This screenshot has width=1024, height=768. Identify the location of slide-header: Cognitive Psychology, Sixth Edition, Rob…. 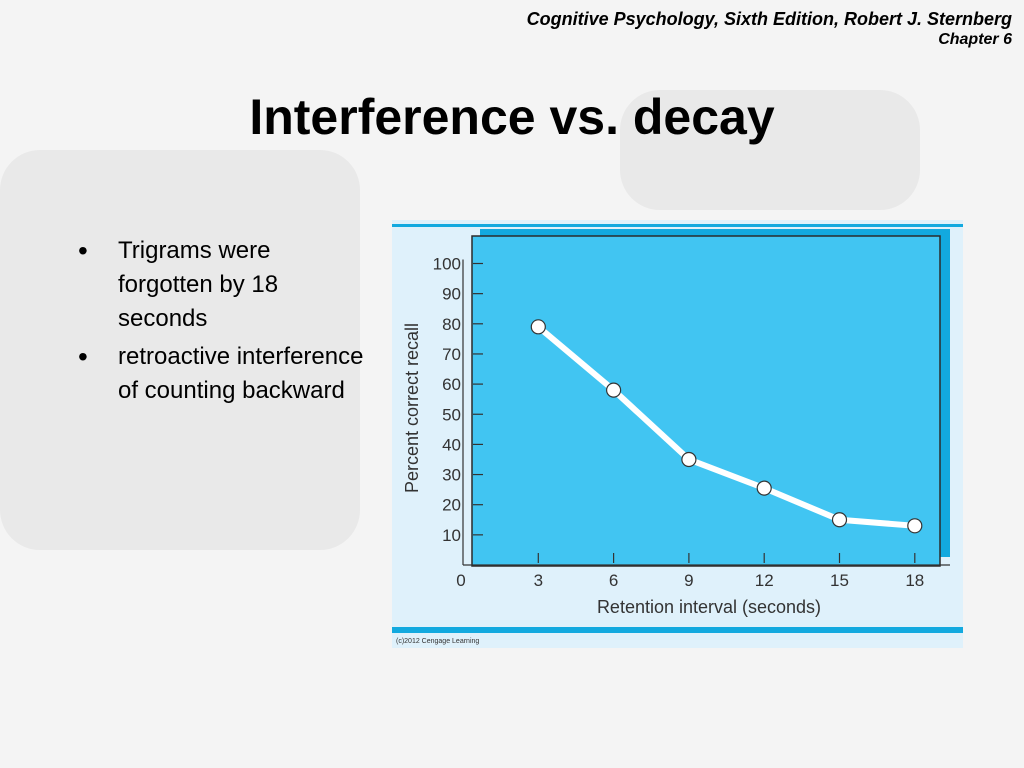
(769, 29).